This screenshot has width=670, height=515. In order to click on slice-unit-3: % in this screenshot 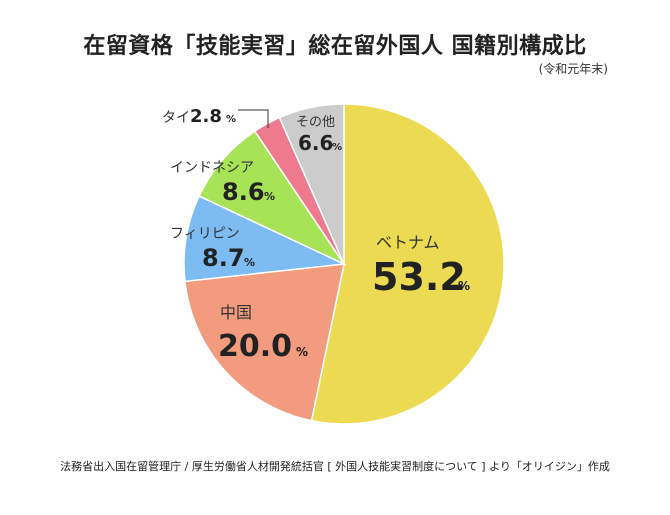, I will do `click(269, 196)`.